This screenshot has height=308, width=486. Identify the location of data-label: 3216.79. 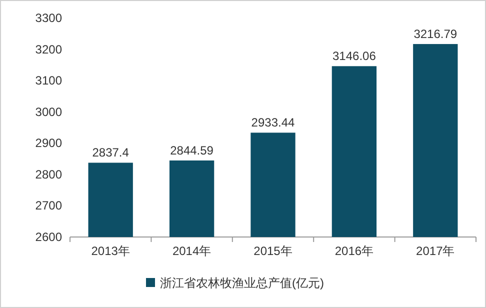
(436, 34).